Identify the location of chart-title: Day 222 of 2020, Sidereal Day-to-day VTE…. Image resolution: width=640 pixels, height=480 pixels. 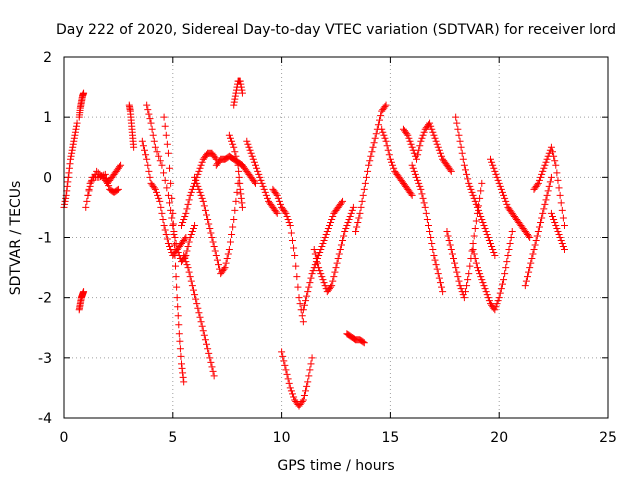
(336, 30).